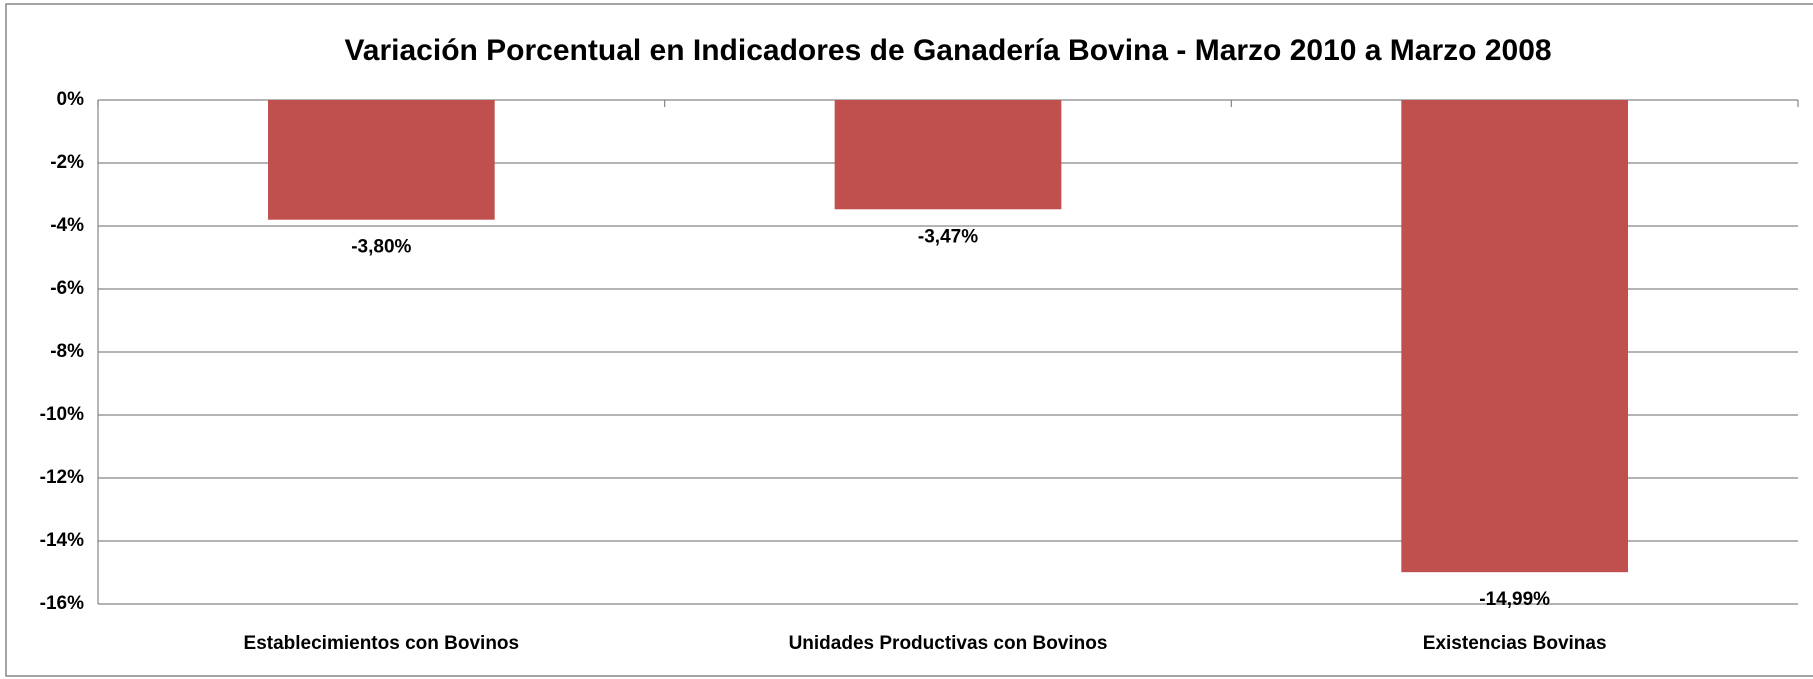  What do you see at coordinates (948, 236) in the screenshot?
I see `data-label: -3,47%` at bounding box center [948, 236].